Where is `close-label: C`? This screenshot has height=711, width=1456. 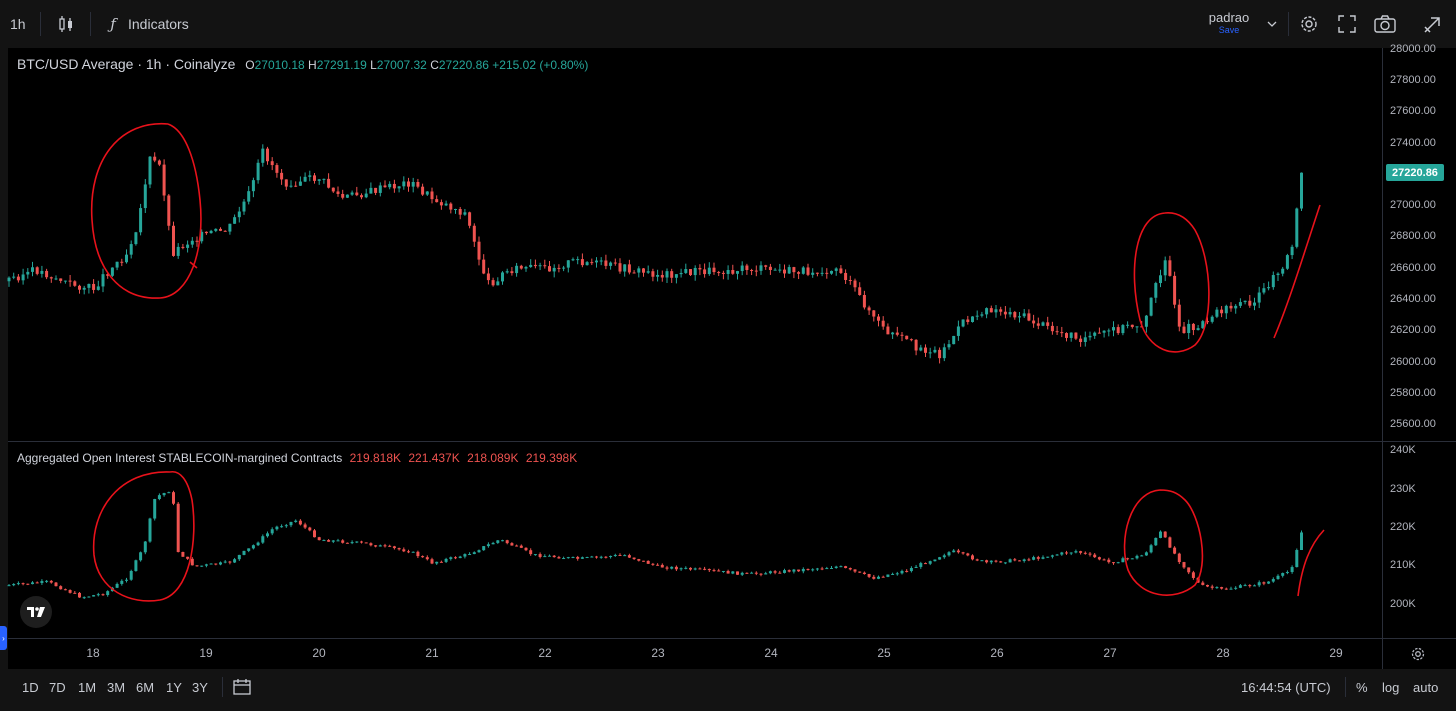 close-label: C is located at coordinates (434, 65).